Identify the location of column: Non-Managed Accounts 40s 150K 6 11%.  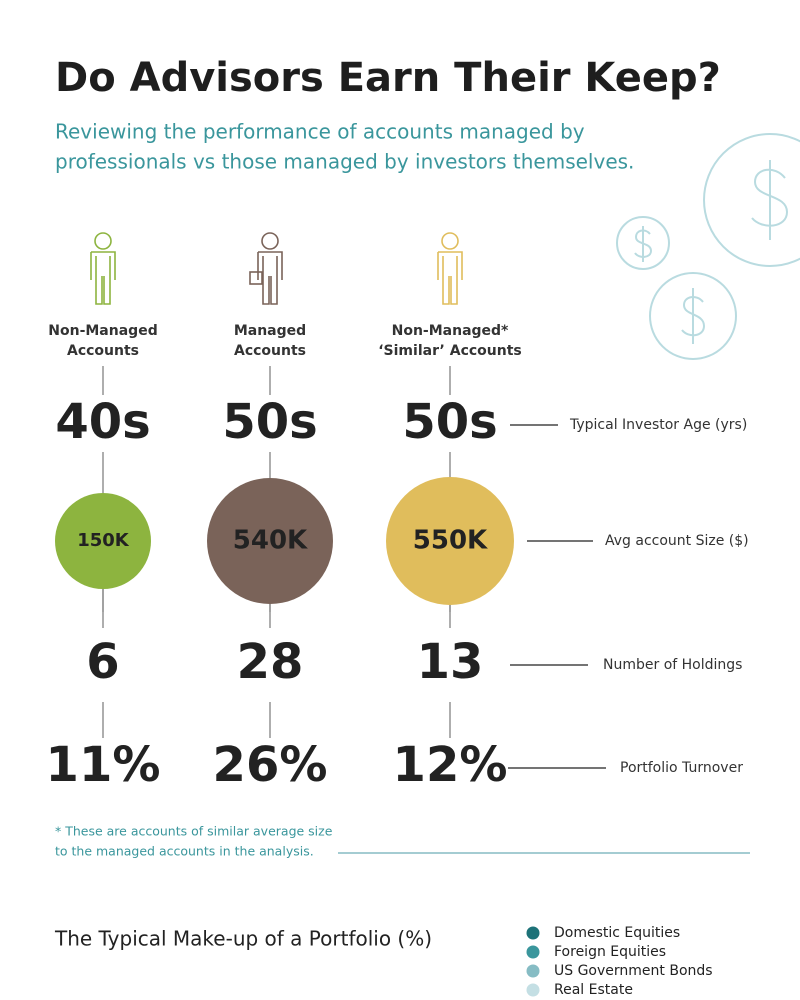
(103, 512).